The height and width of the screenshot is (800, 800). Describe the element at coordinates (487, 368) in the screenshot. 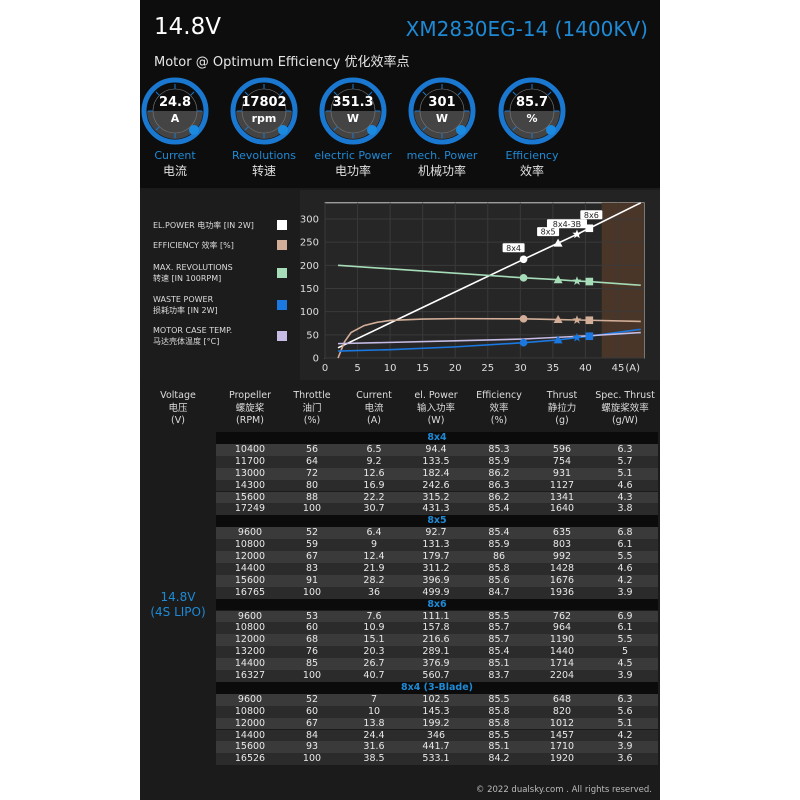

I see `x-tick-label: 25` at that location.